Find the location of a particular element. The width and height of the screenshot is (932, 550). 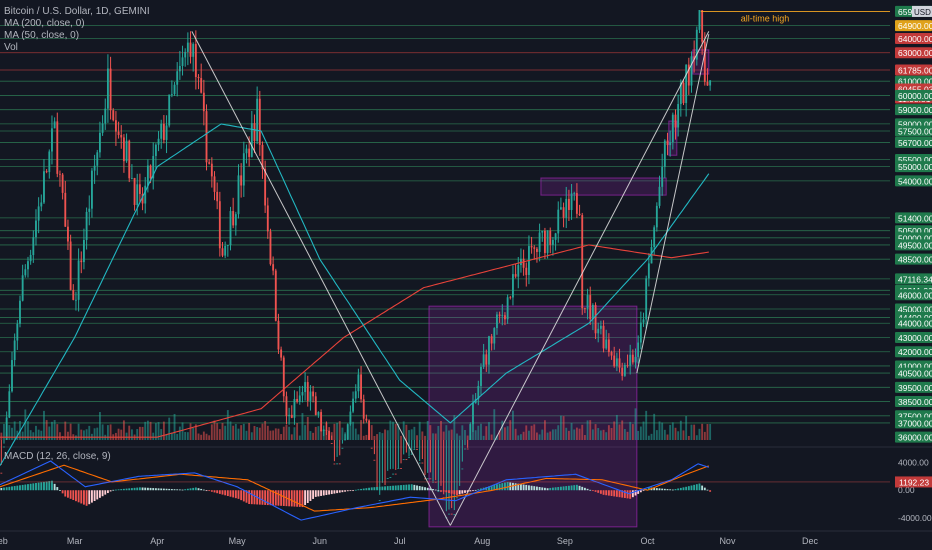

x-tick-label: Jun is located at coordinates (320, 541).